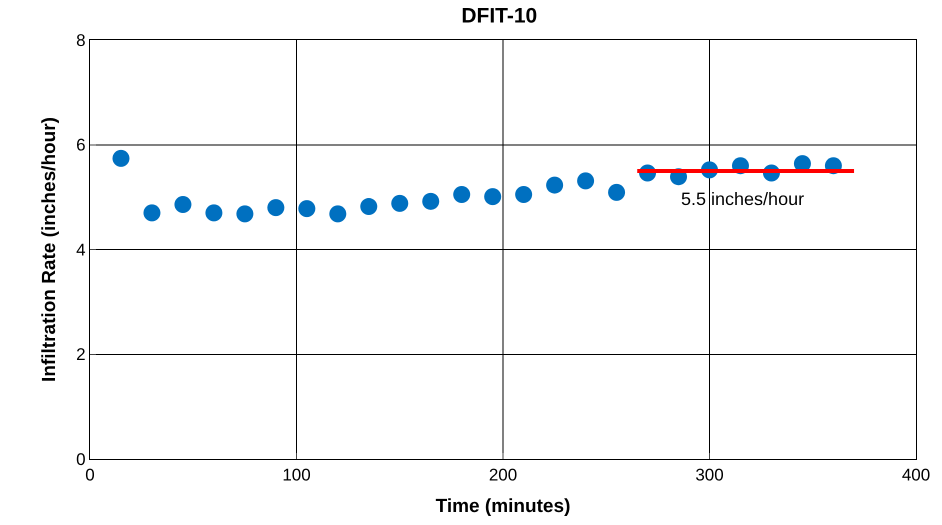 This screenshot has height=525, width=942. Describe the element at coordinates (81, 145) in the screenshot. I see `y-tick-label: 6` at that location.